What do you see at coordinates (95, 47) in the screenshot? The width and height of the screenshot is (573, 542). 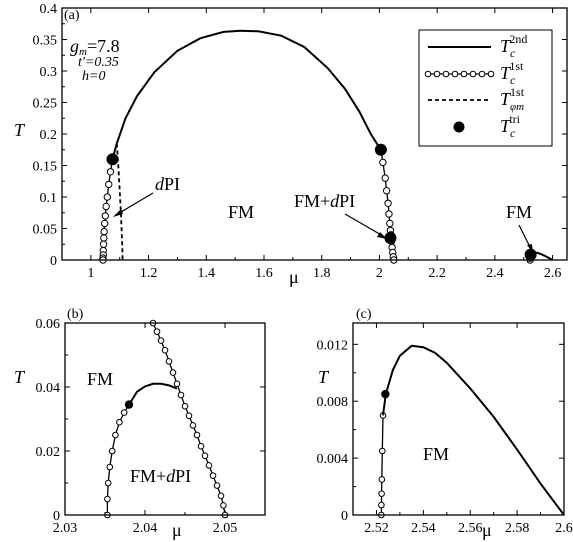 I see `param-gm: gm=7.8` at bounding box center [95, 47].